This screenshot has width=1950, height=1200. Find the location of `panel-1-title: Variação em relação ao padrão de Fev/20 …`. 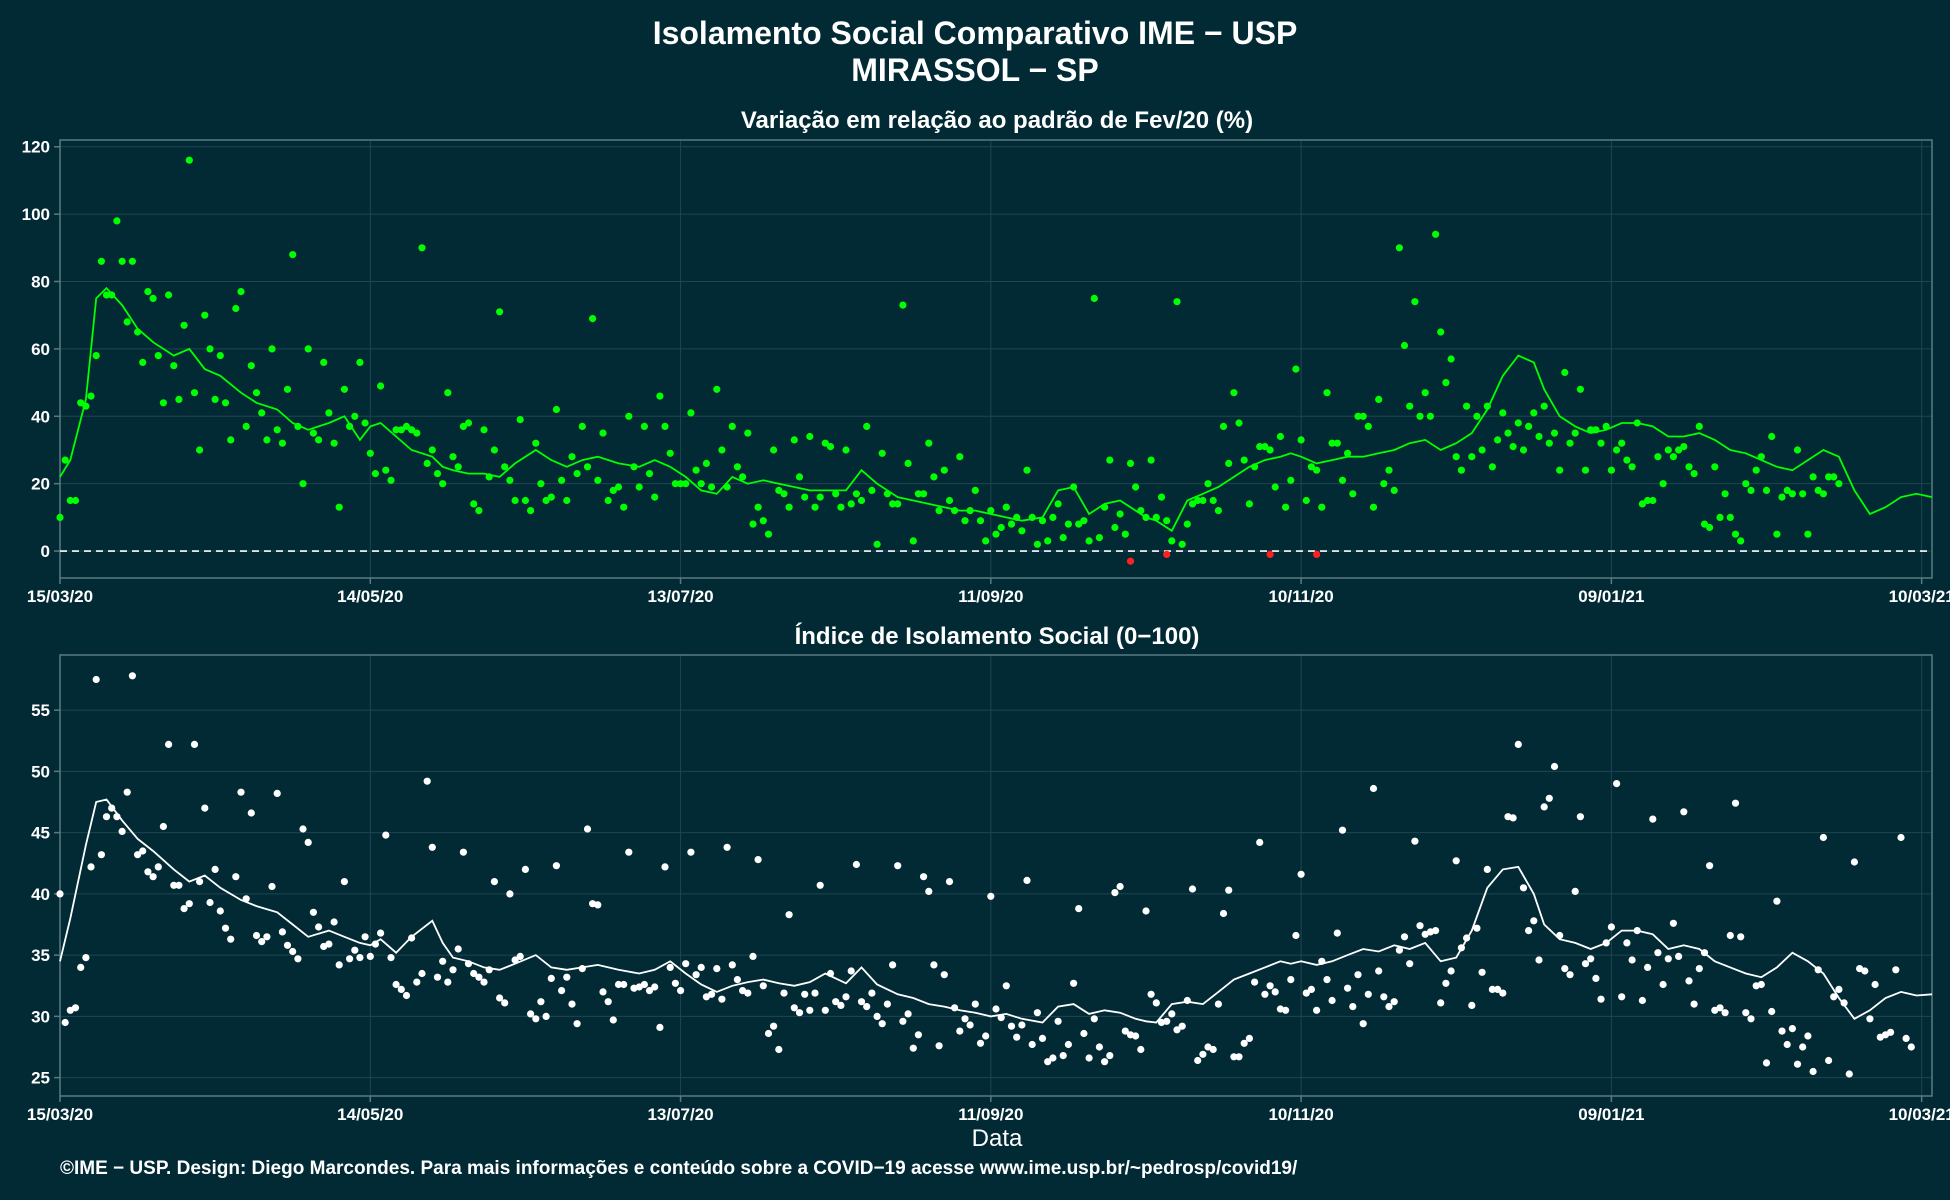

panel-1-title: Variação em relação ao padrão de Fev/20 … is located at coordinates (997, 120).